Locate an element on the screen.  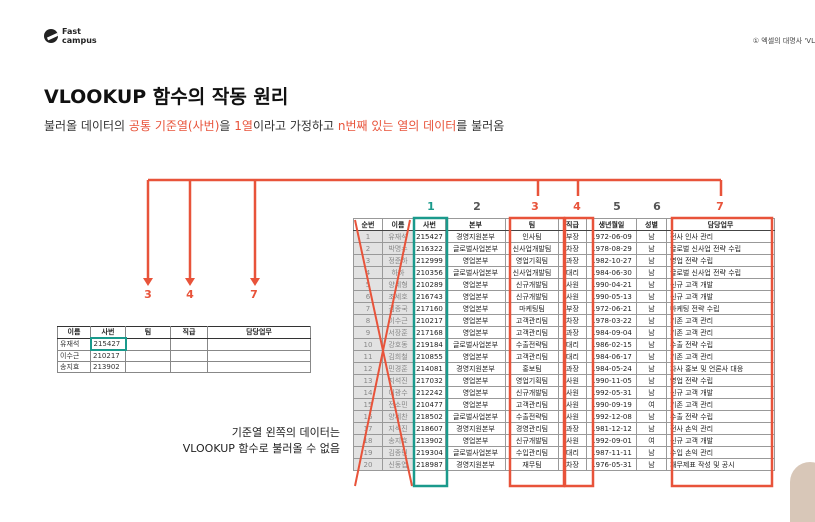
lookup-row: 송지효 213902 is located at coordinates (184, 367).